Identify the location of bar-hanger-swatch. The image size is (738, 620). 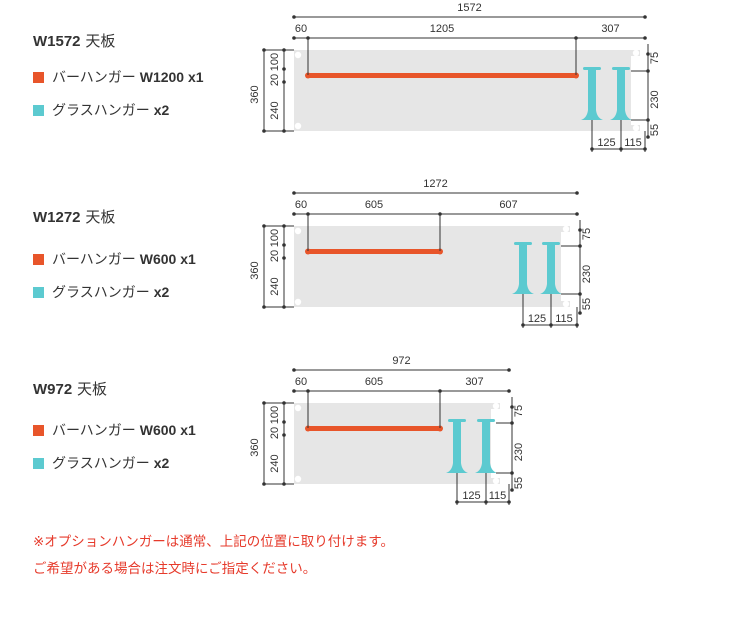
(38, 430).